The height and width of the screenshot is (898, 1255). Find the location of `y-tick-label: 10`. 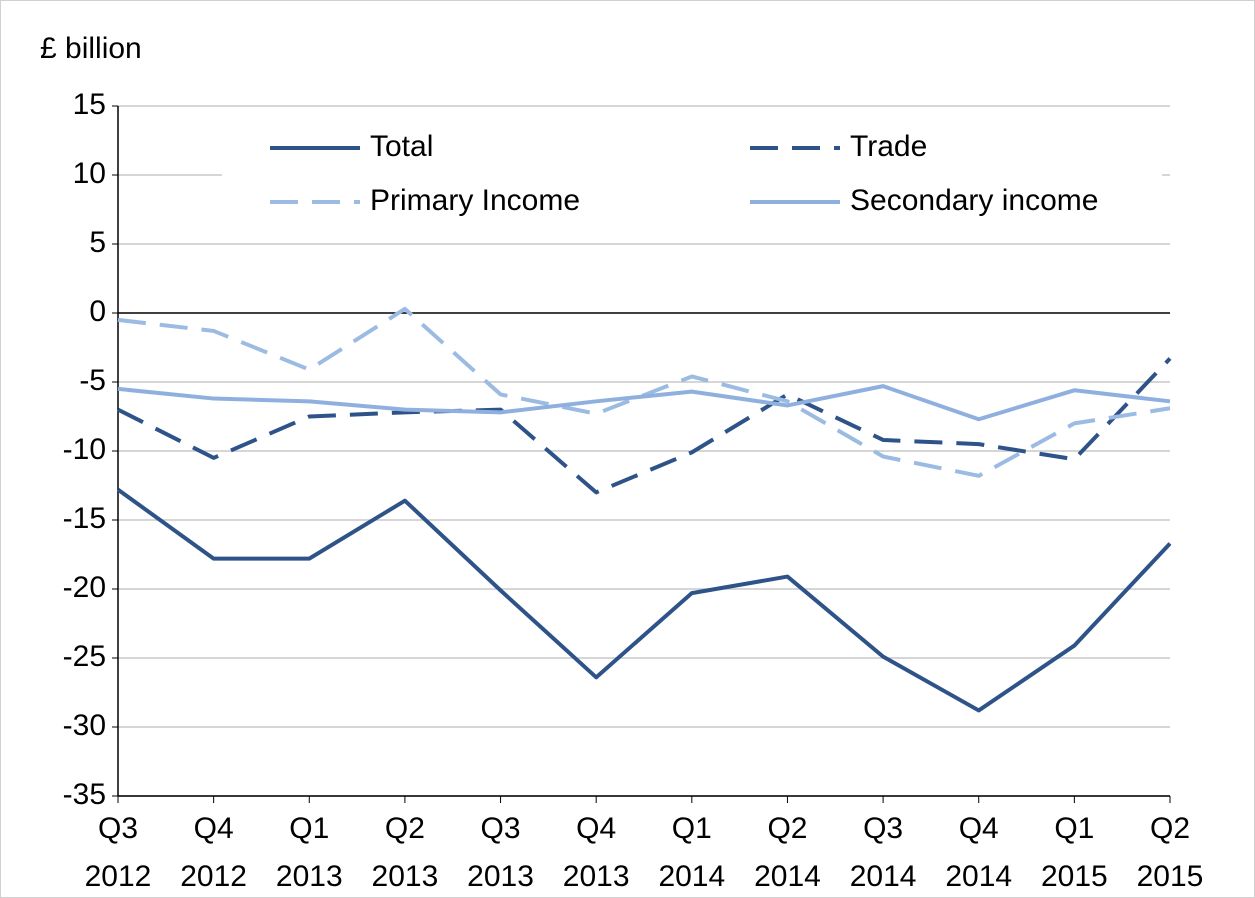

y-tick-label: 10 is located at coordinates (89, 173).